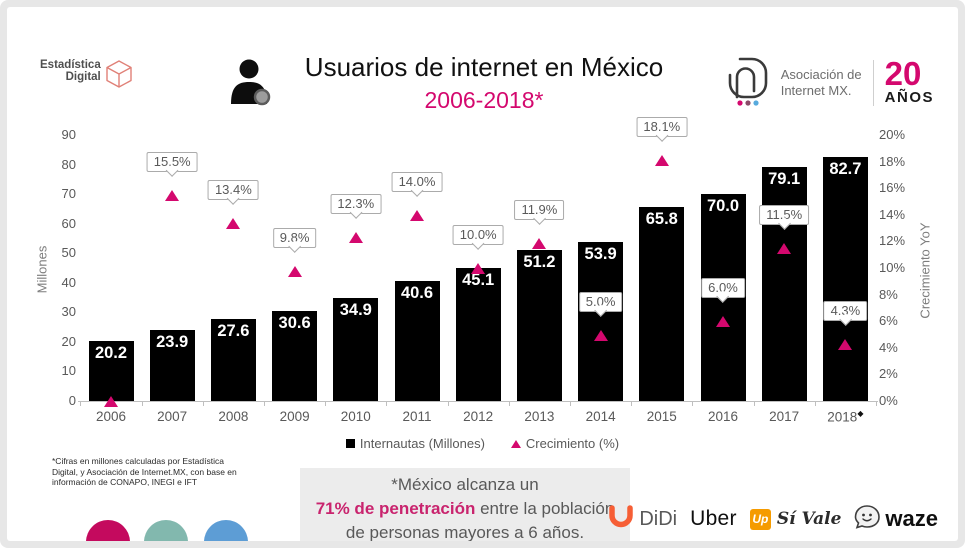  I want to click on growth-callout-value: 14.0%, so click(417, 181).